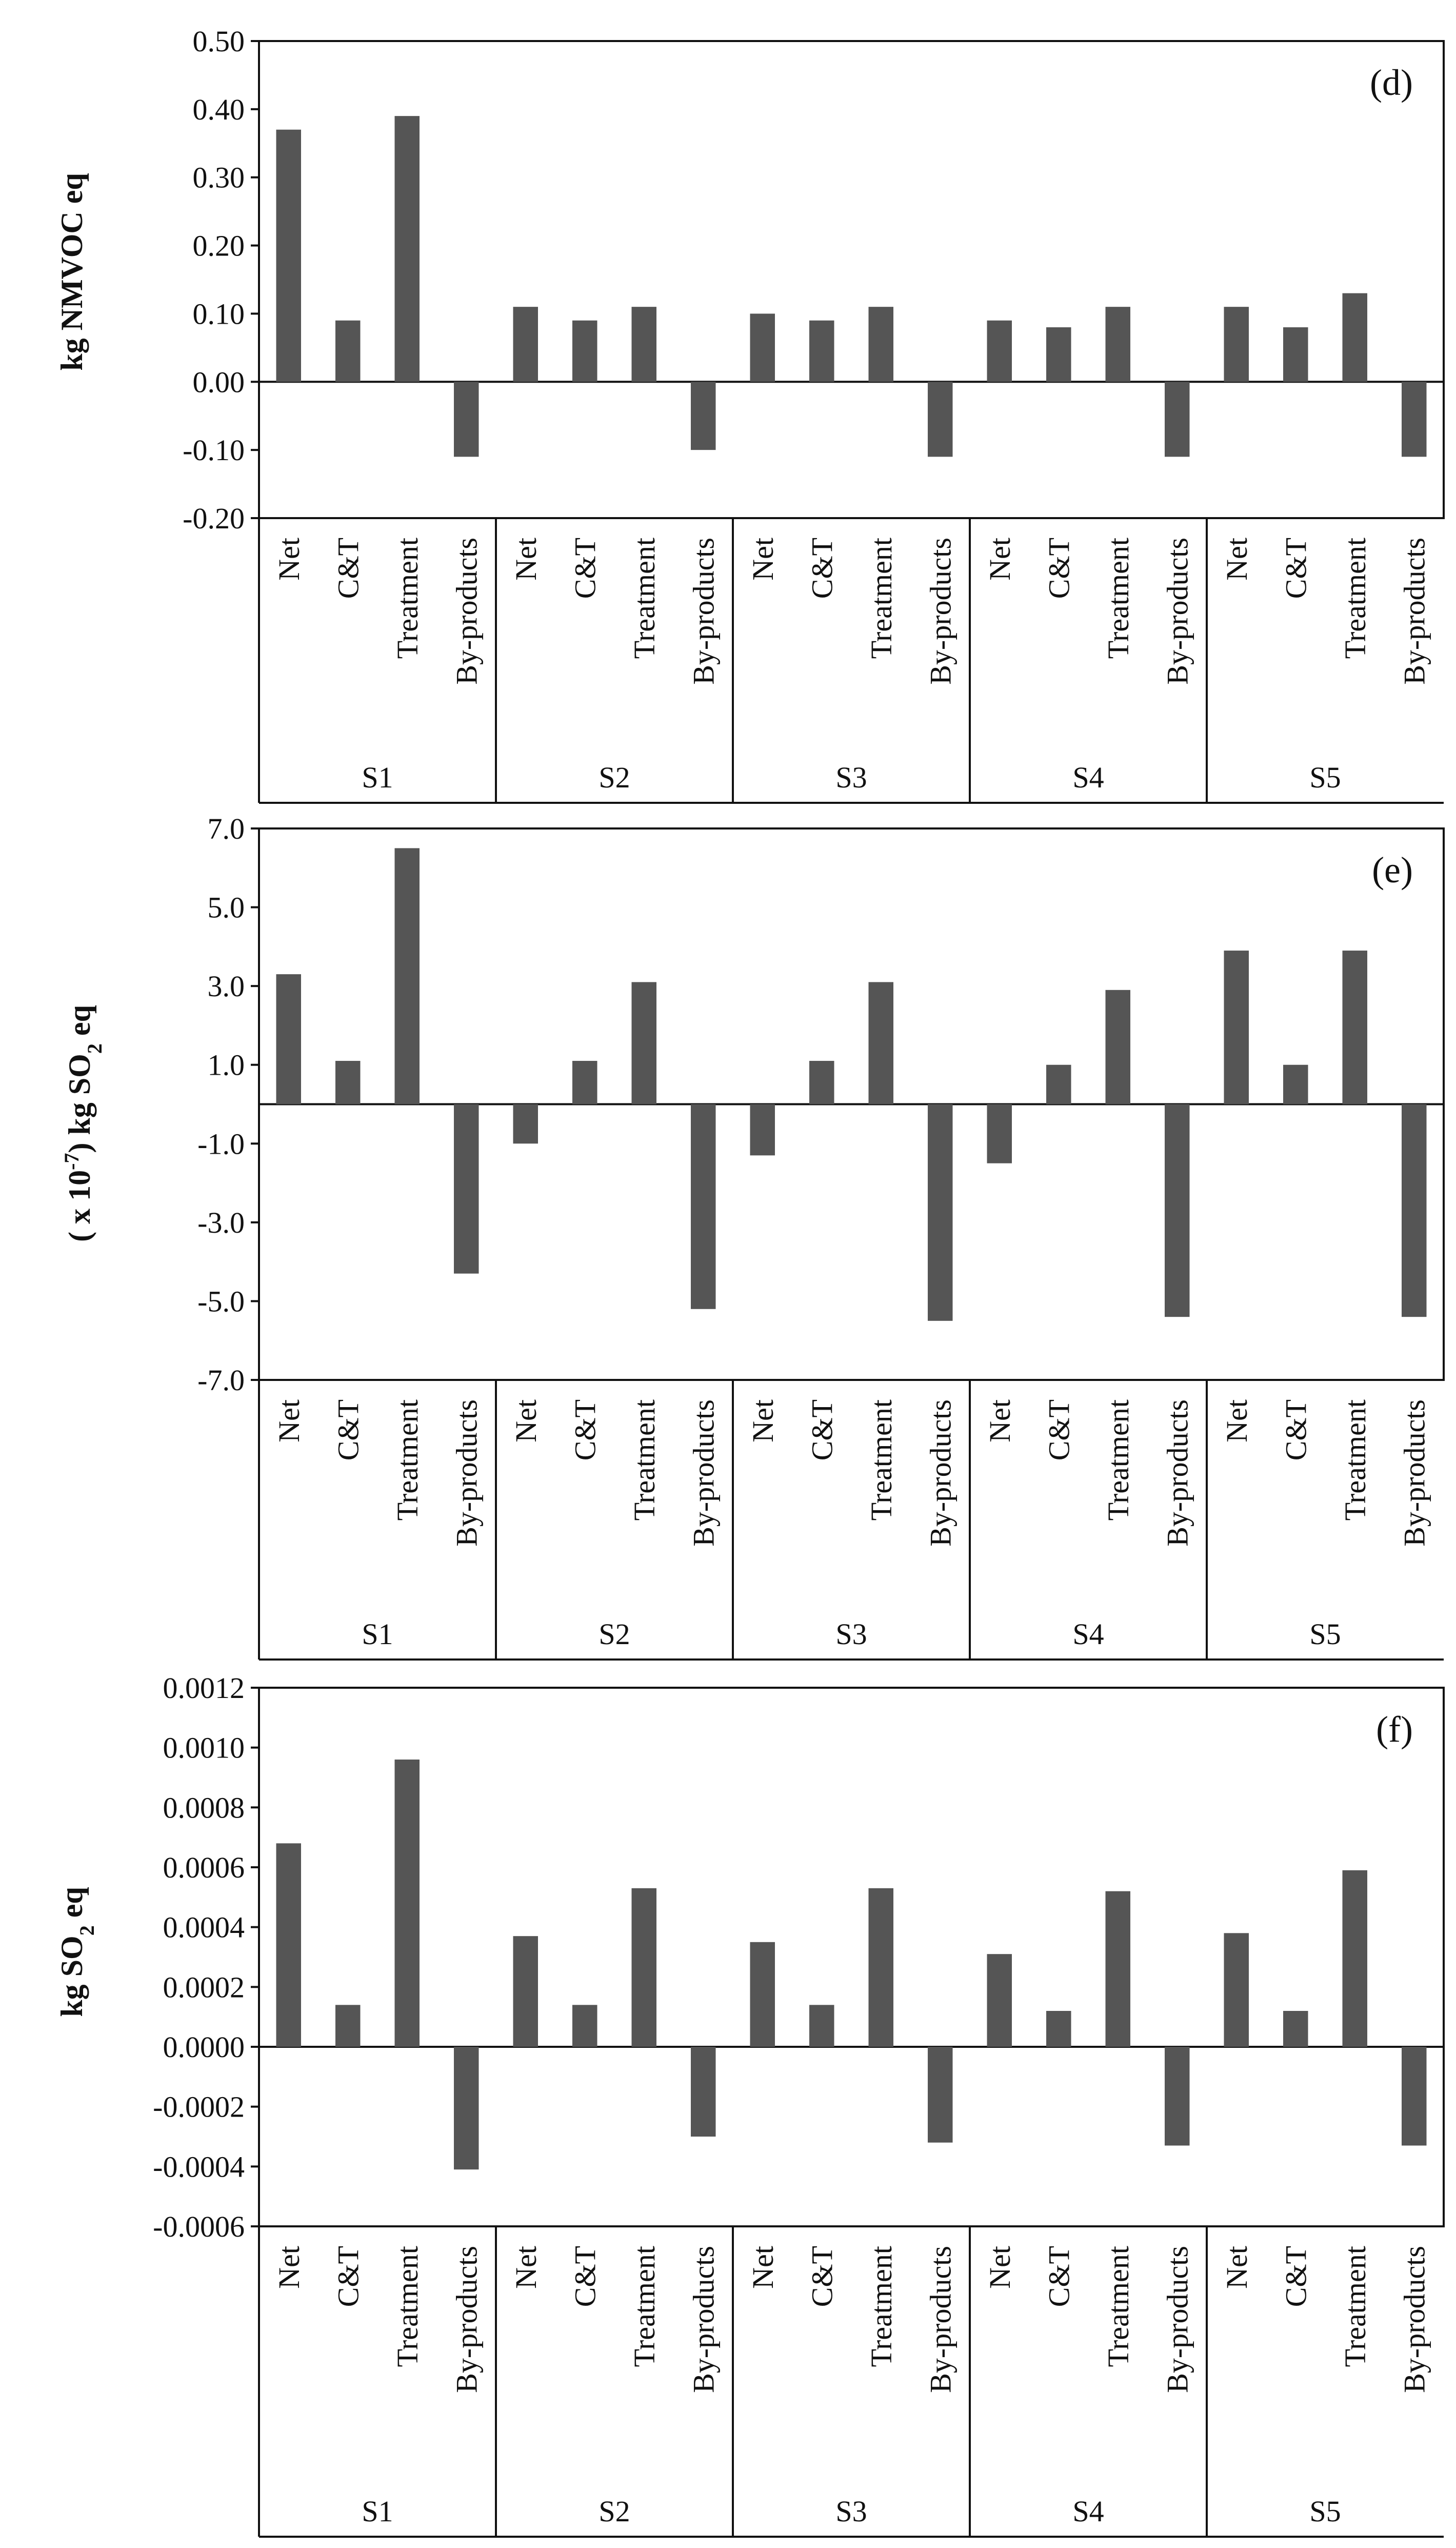 The width and height of the screenshot is (1456, 2548). What do you see at coordinates (1391, 82) in the screenshot?
I see `panel-label: (d)` at bounding box center [1391, 82].